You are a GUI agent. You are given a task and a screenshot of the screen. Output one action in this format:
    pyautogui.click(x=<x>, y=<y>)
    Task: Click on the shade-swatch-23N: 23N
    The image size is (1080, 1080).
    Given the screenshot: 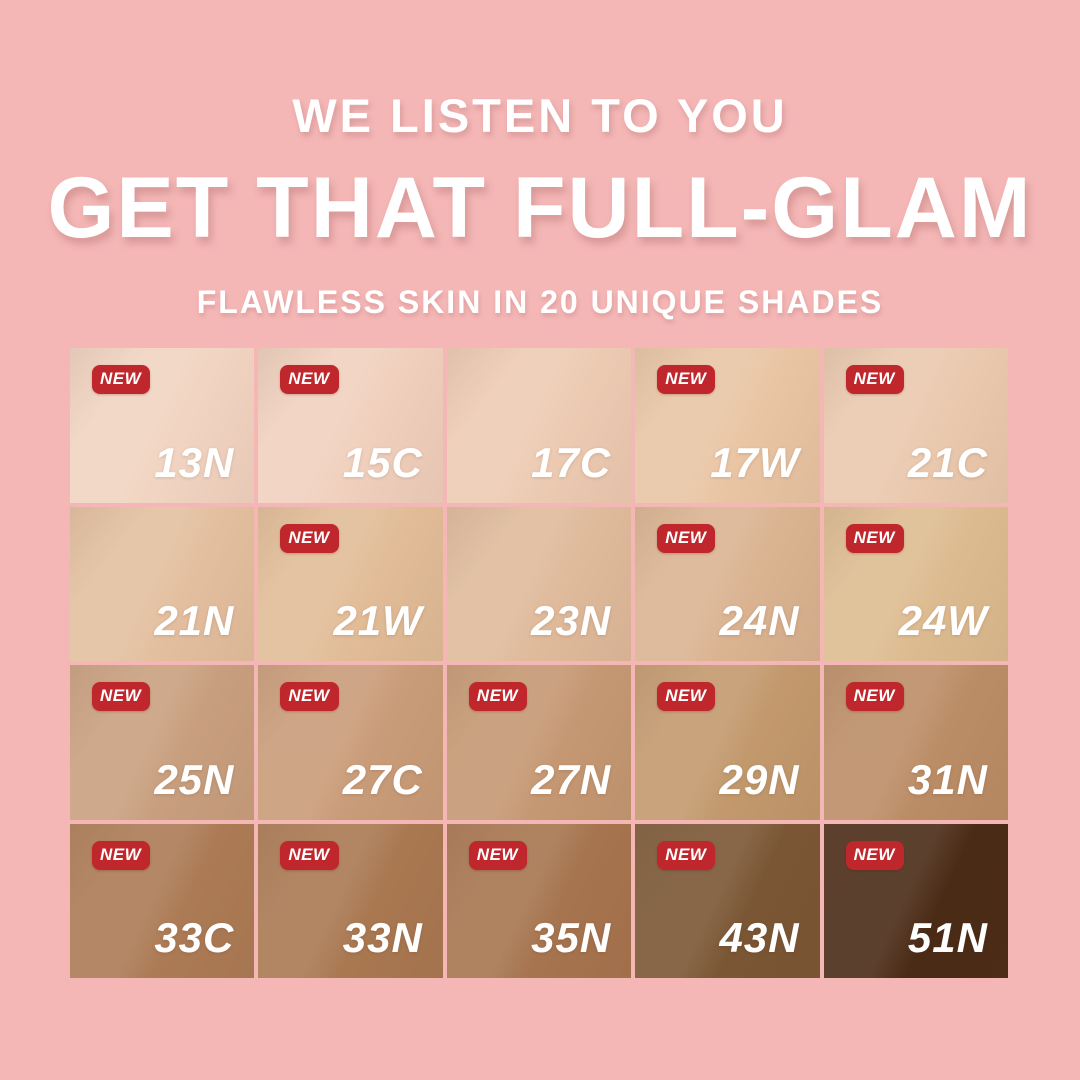 What is the action you would take?
    pyautogui.click(x=539, y=583)
    